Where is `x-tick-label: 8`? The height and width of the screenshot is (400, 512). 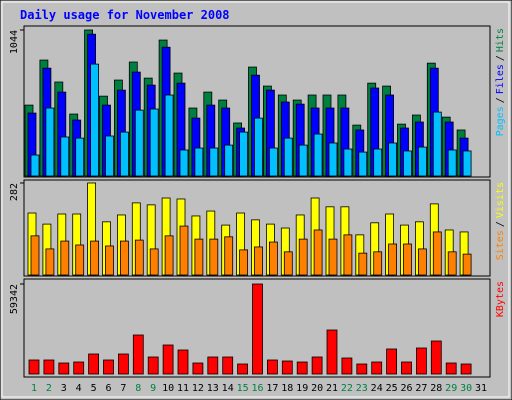
x-tick-label: 8 is located at coordinates (138, 388).